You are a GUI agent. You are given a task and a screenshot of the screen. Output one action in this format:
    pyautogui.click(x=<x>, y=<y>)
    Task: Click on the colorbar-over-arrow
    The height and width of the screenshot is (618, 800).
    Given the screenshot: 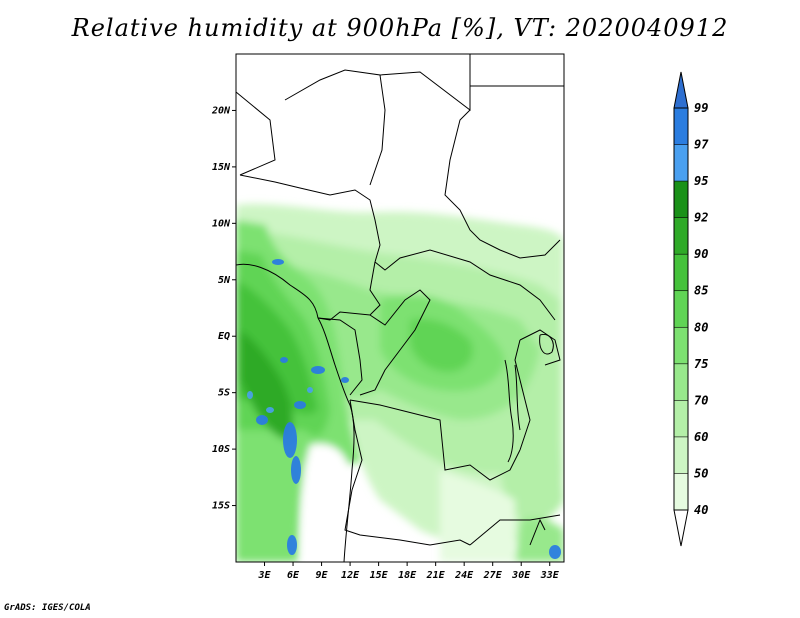 What is the action you would take?
    pyautogui.click(x=681, y=90)
    